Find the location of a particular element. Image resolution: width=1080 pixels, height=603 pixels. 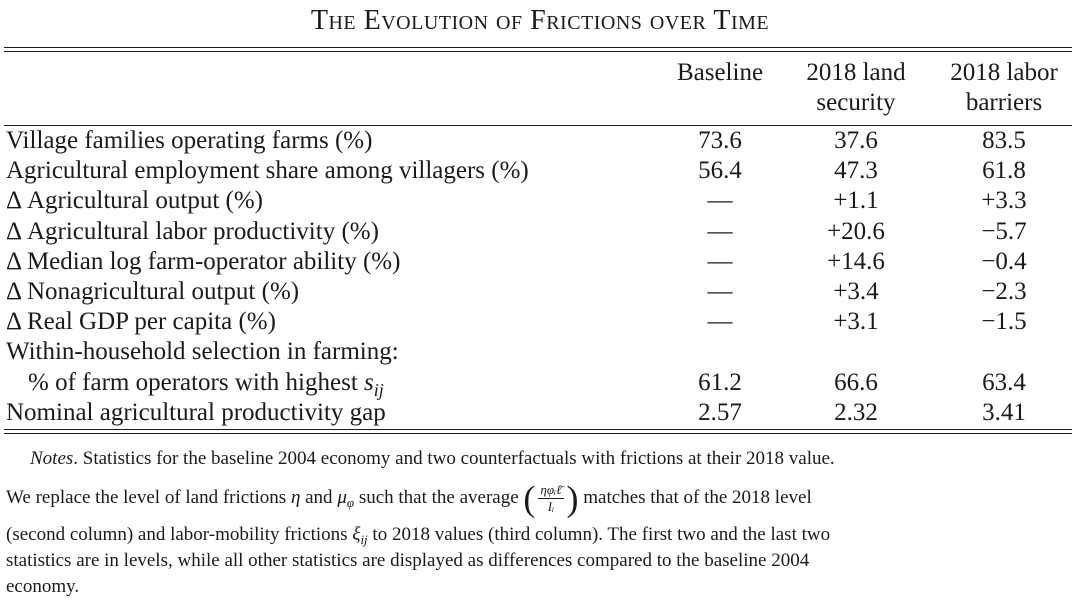

table-title: The Evolution of Frictions over Time is located at coordinates (540, 20).